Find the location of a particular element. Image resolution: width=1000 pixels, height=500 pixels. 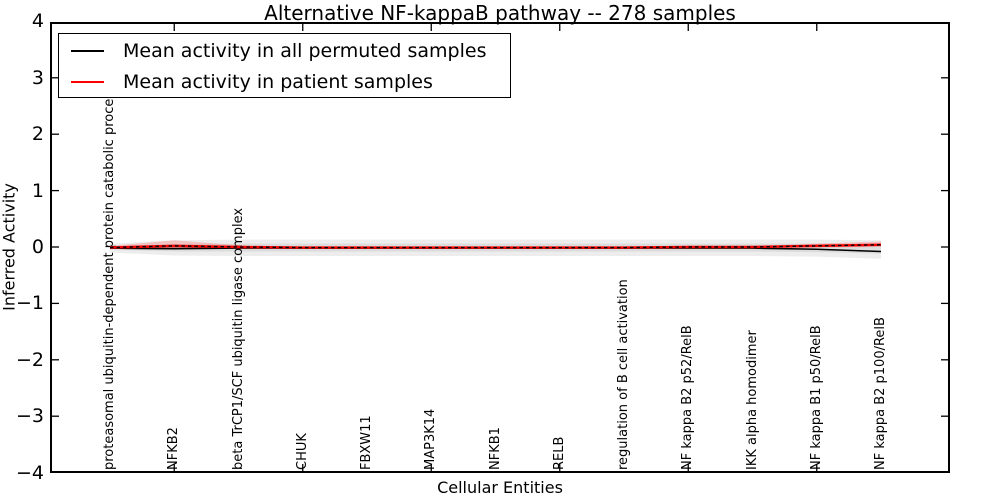

x-axis-label: Cellular Entities is located at coordinates (500, 487).